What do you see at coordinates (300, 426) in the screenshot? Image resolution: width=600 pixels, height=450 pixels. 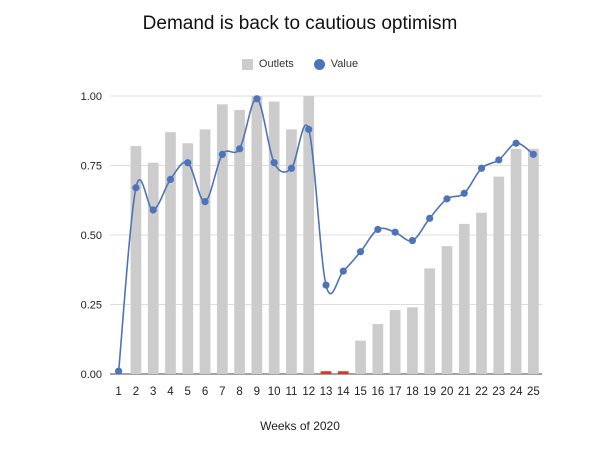 I see `x-axis-title: Weeks of 2020` at bounding box center [300, 426].